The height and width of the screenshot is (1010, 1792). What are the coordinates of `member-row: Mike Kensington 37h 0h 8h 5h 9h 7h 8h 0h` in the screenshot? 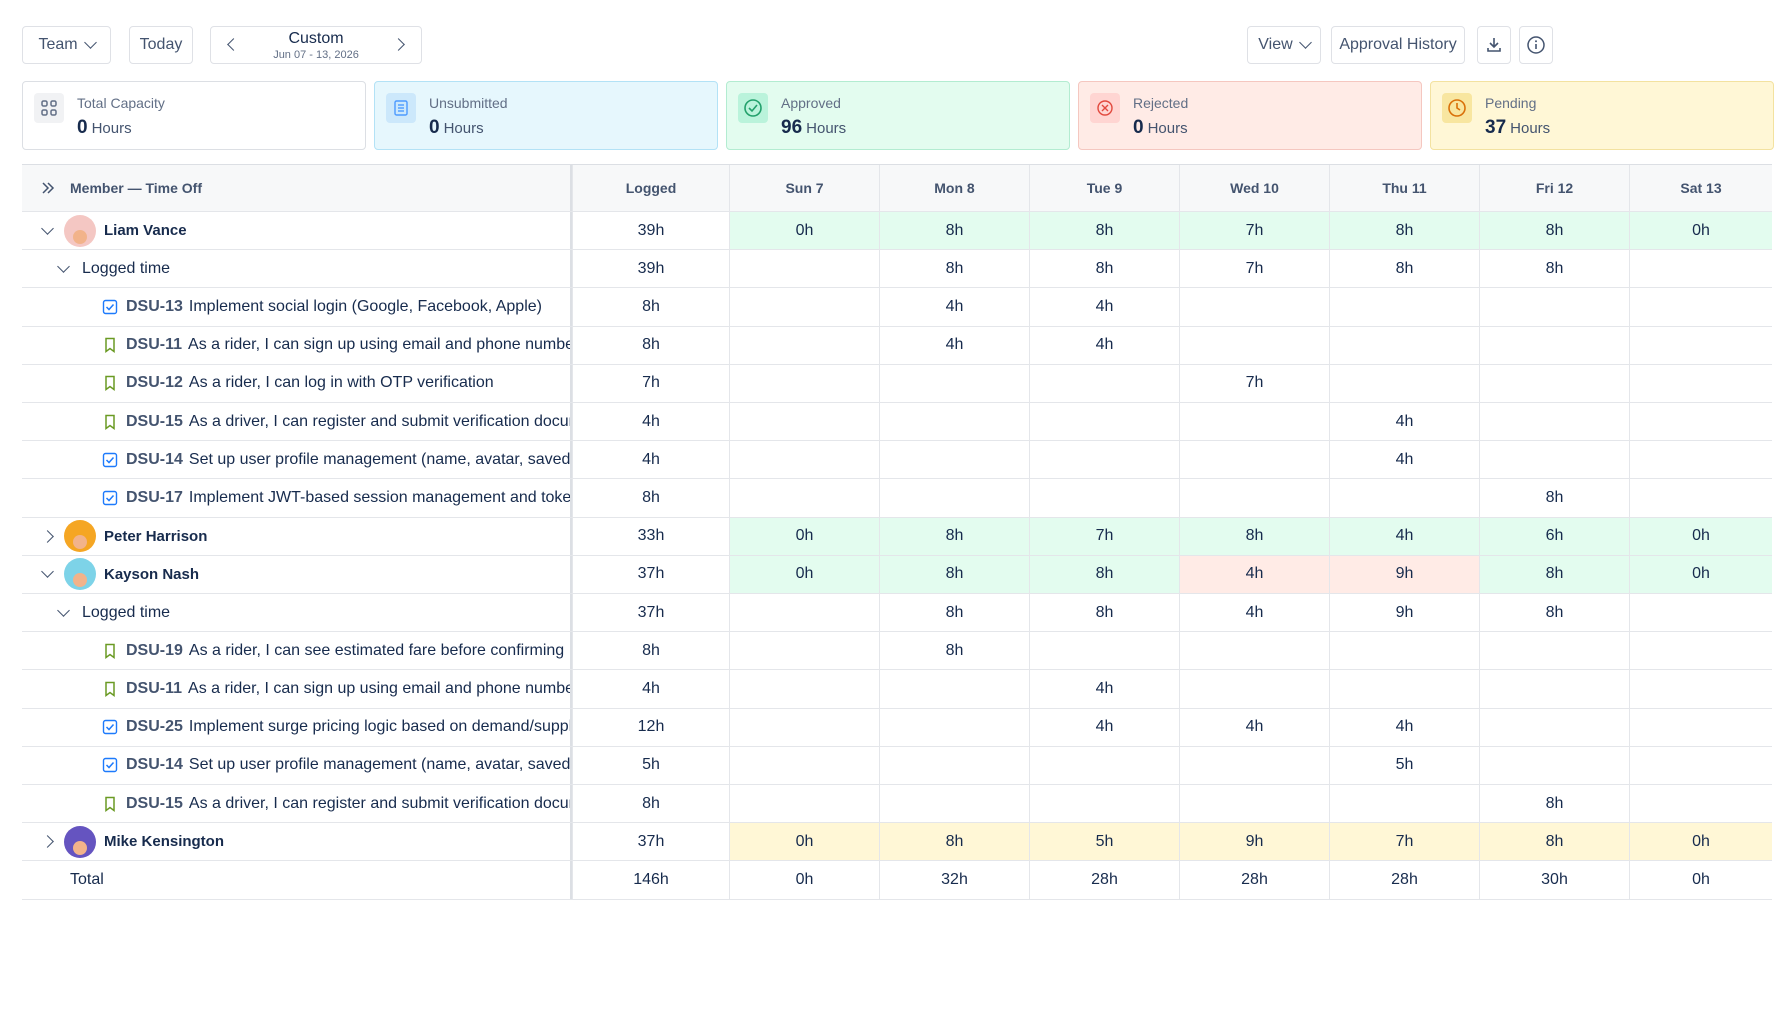 It's located at (897, 842).